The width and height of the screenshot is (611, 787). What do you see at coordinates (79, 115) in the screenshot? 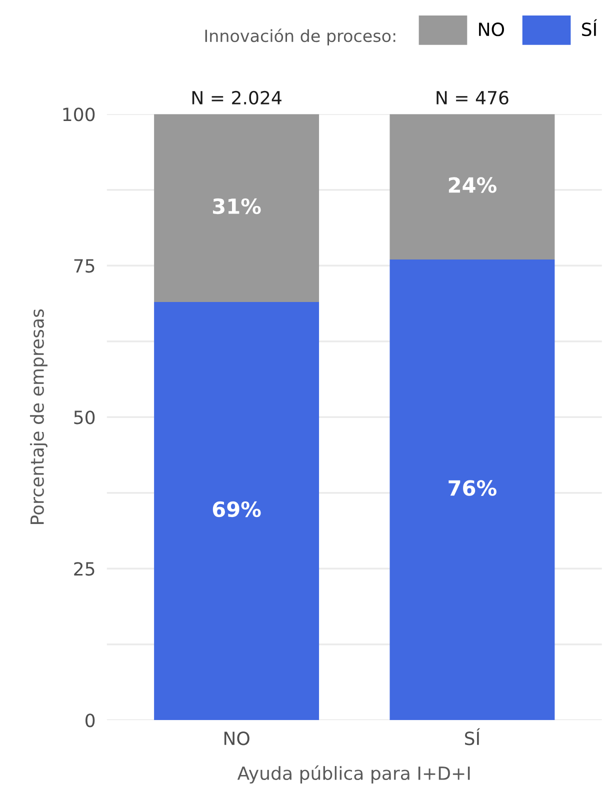
I see `y-tick-label: 100` at bounding box center [79, 115].